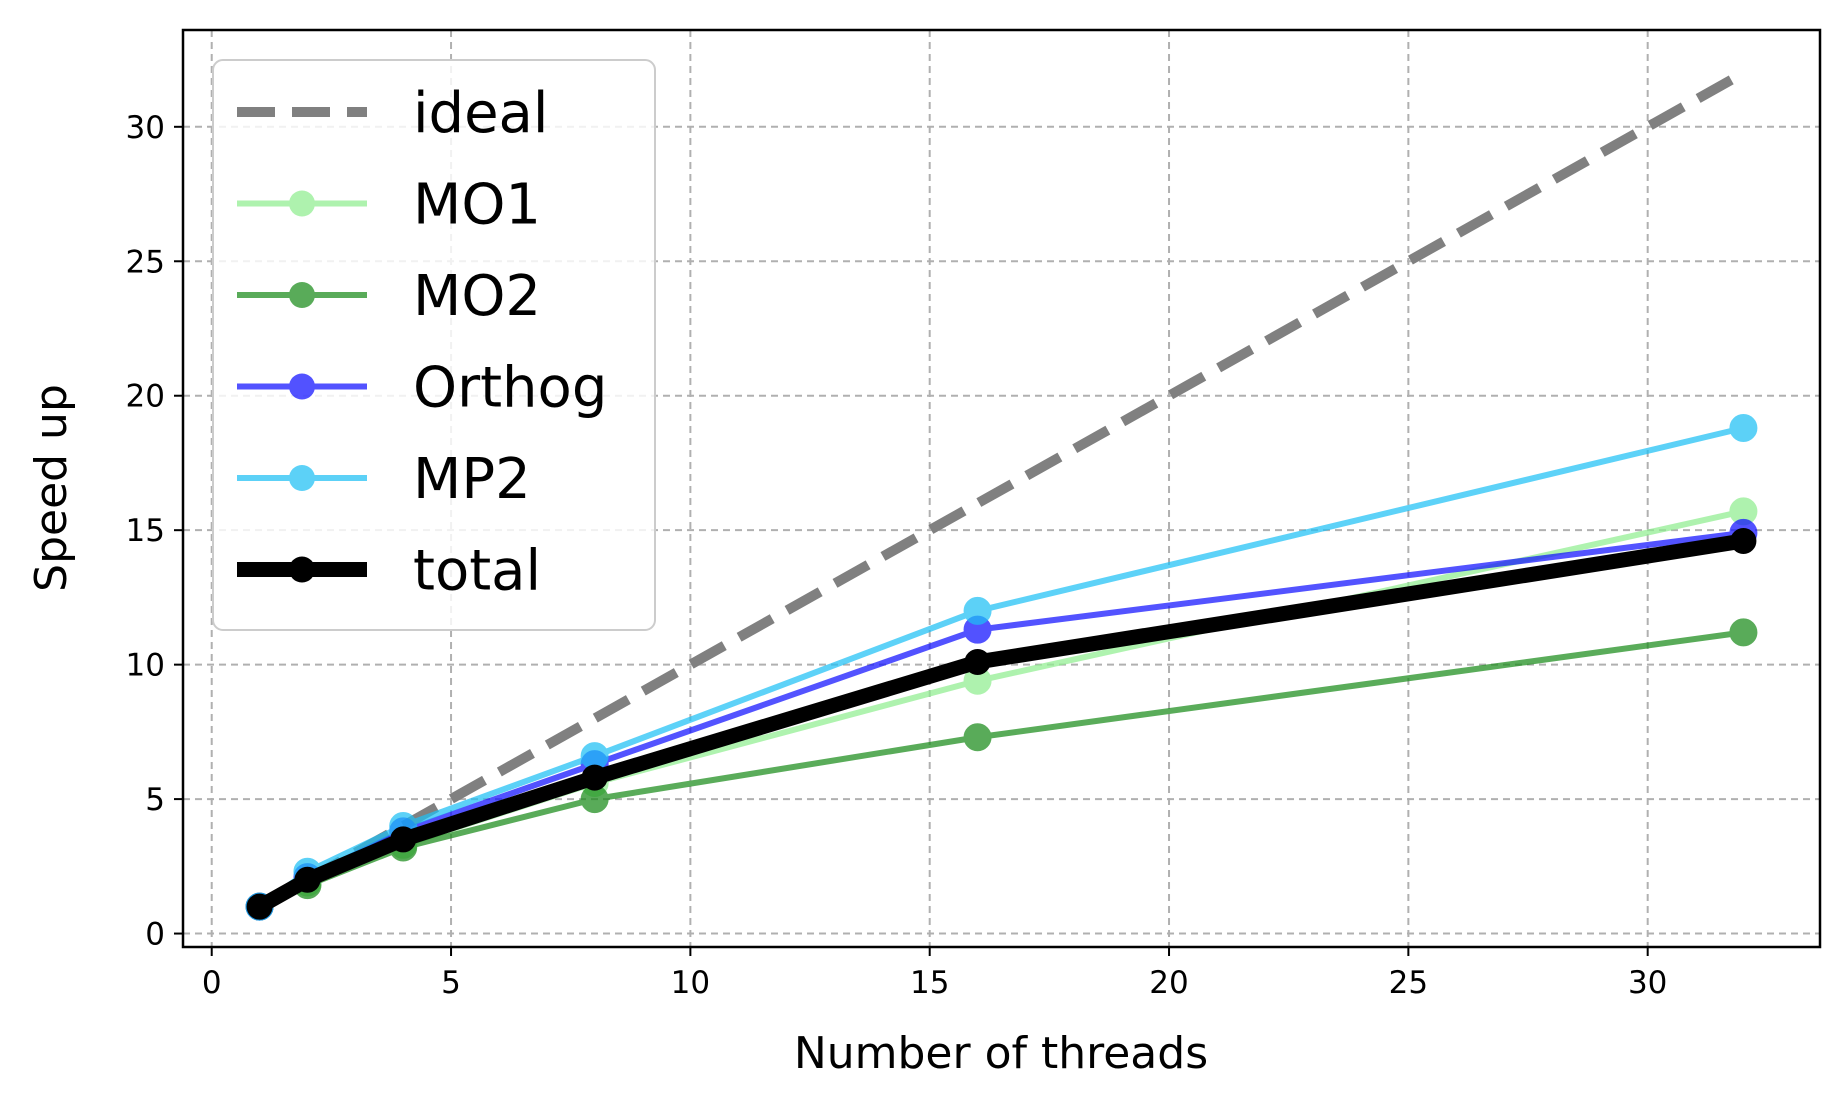 The height and width of the screenshot is (1105, 1838). I want to click on legend-marker-mo2, so click(302, 295).